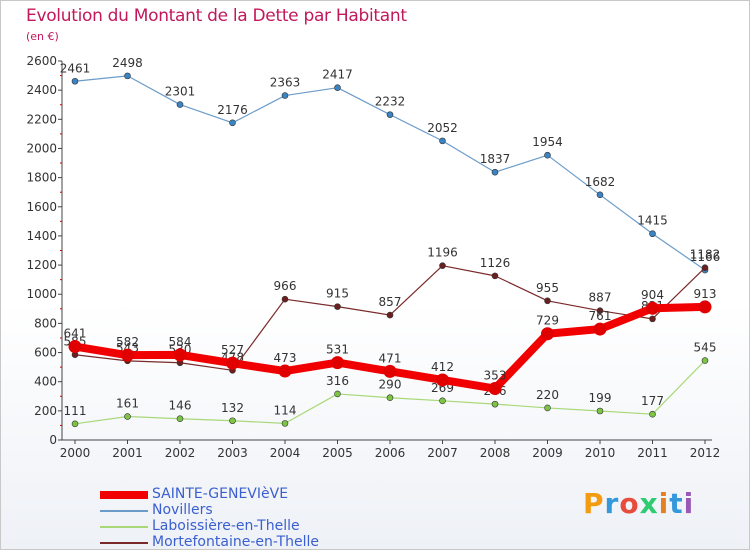  Describe the element at coordinates (600, 398) in the screenshot. I see `data-label-laboissi-re-en-thelle: 199` at that location.